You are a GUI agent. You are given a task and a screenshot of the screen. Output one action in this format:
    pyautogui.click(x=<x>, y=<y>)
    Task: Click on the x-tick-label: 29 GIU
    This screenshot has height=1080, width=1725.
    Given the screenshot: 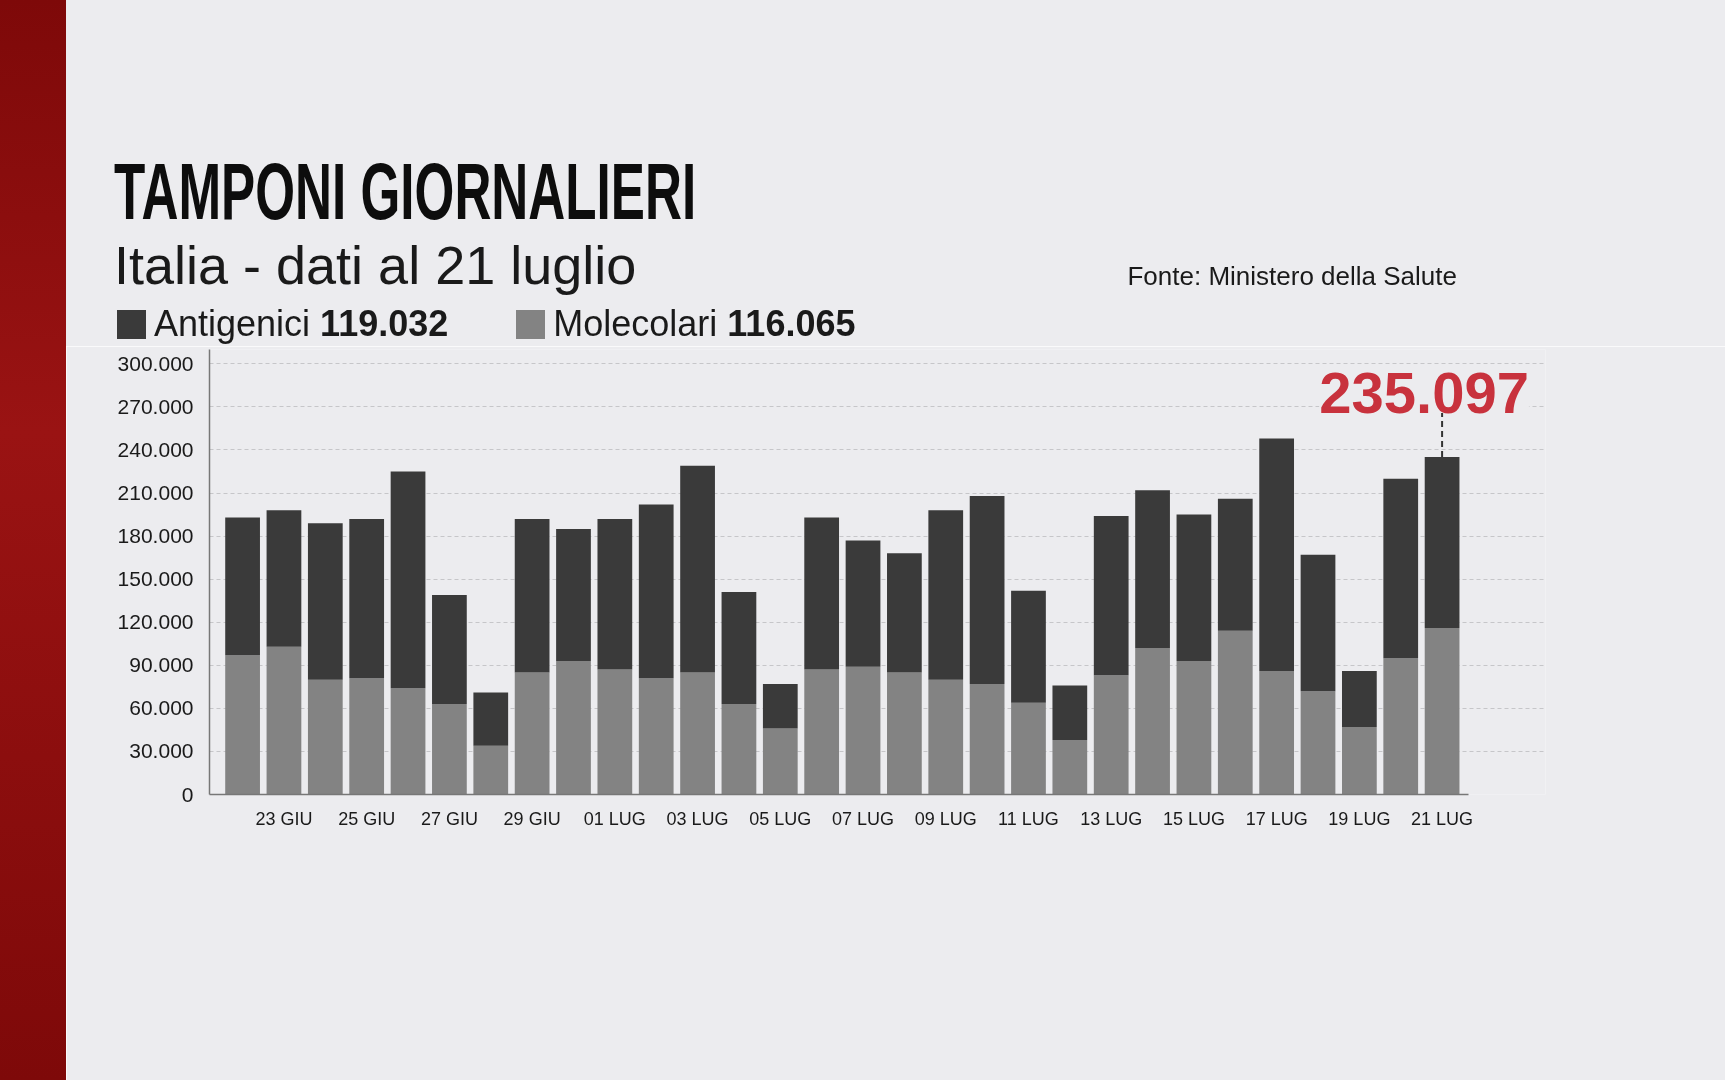 What is the action you would take?
    pyautogui.click(x=532, y=818)
    